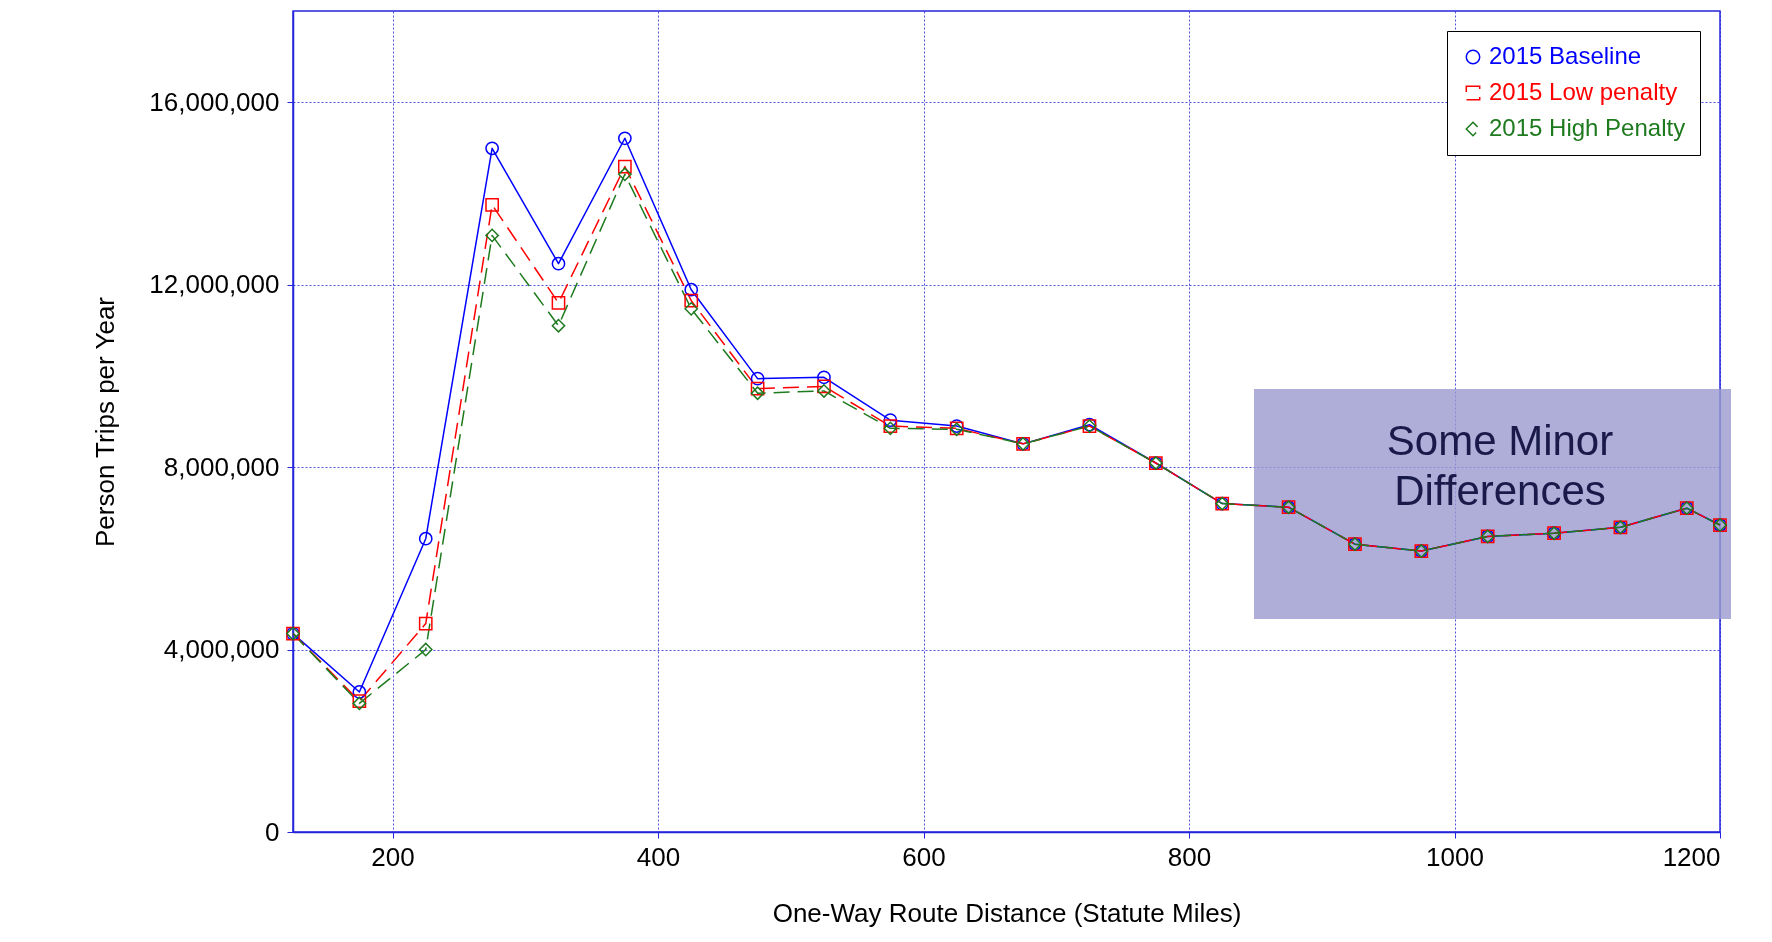 This screenshot has height=942, width=1772. I want to click on x-tick-label: 400, so click(658, 856).